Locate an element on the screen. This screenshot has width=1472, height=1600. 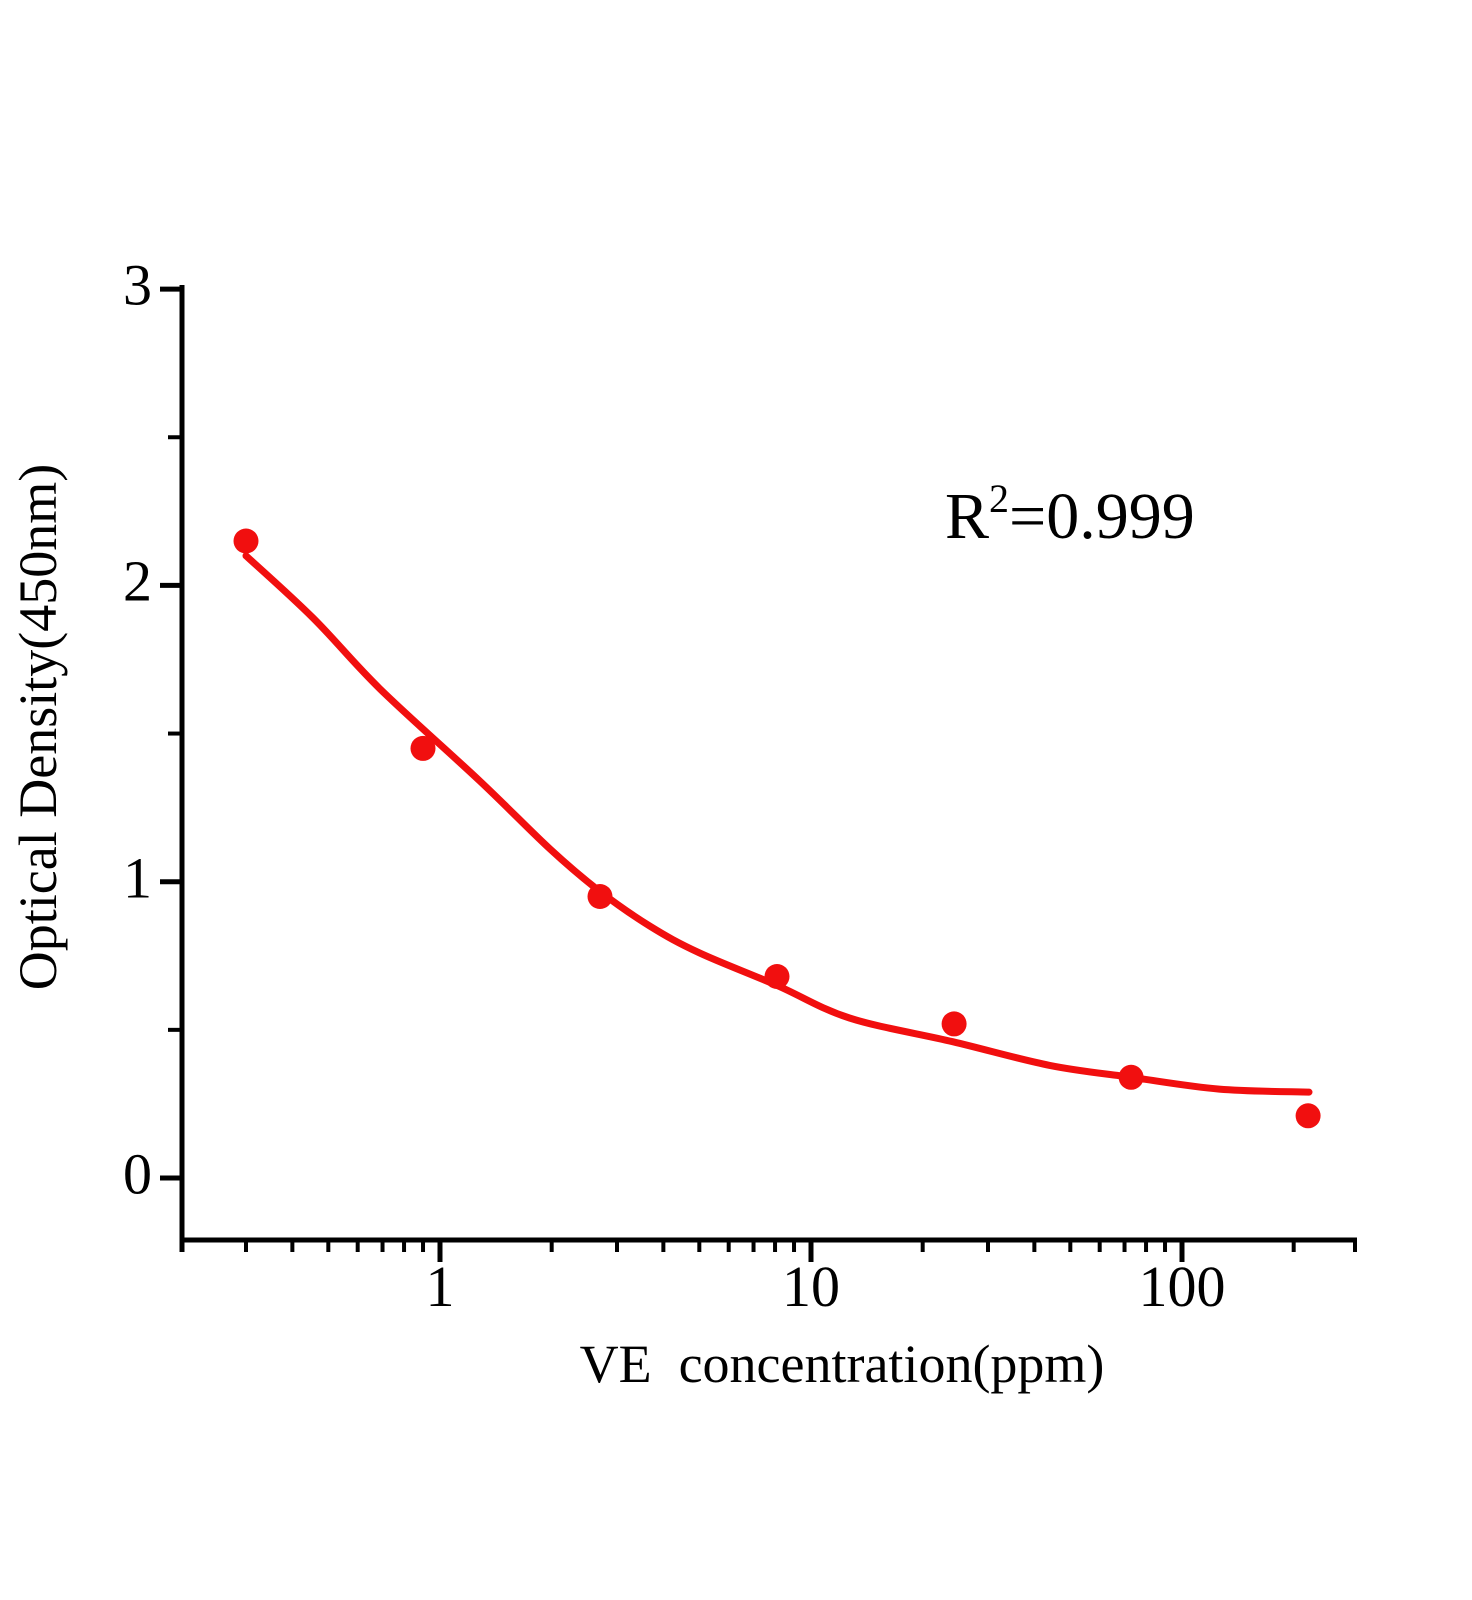
y-tick-label: 2 is located at coordinates (137, 581).